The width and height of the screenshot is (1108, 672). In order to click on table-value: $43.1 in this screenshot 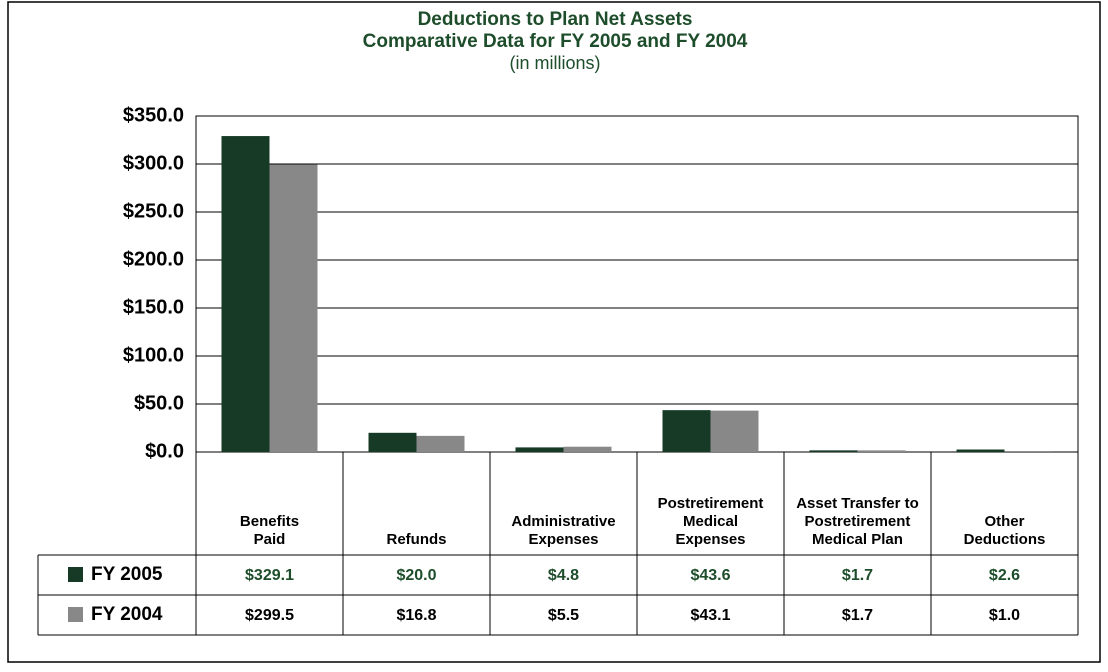, I will do `click(710, 615)`.